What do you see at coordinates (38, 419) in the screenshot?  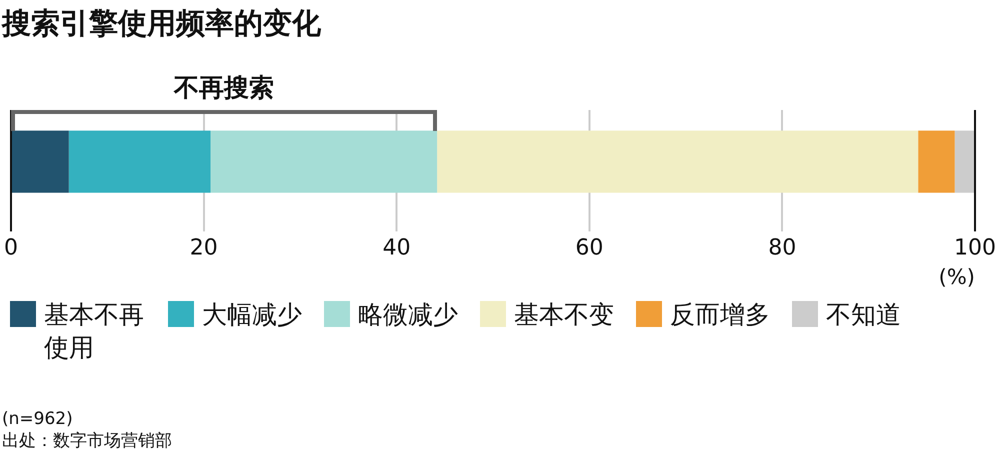 I see `text: (n=962)` at bounding box center [38, 419].